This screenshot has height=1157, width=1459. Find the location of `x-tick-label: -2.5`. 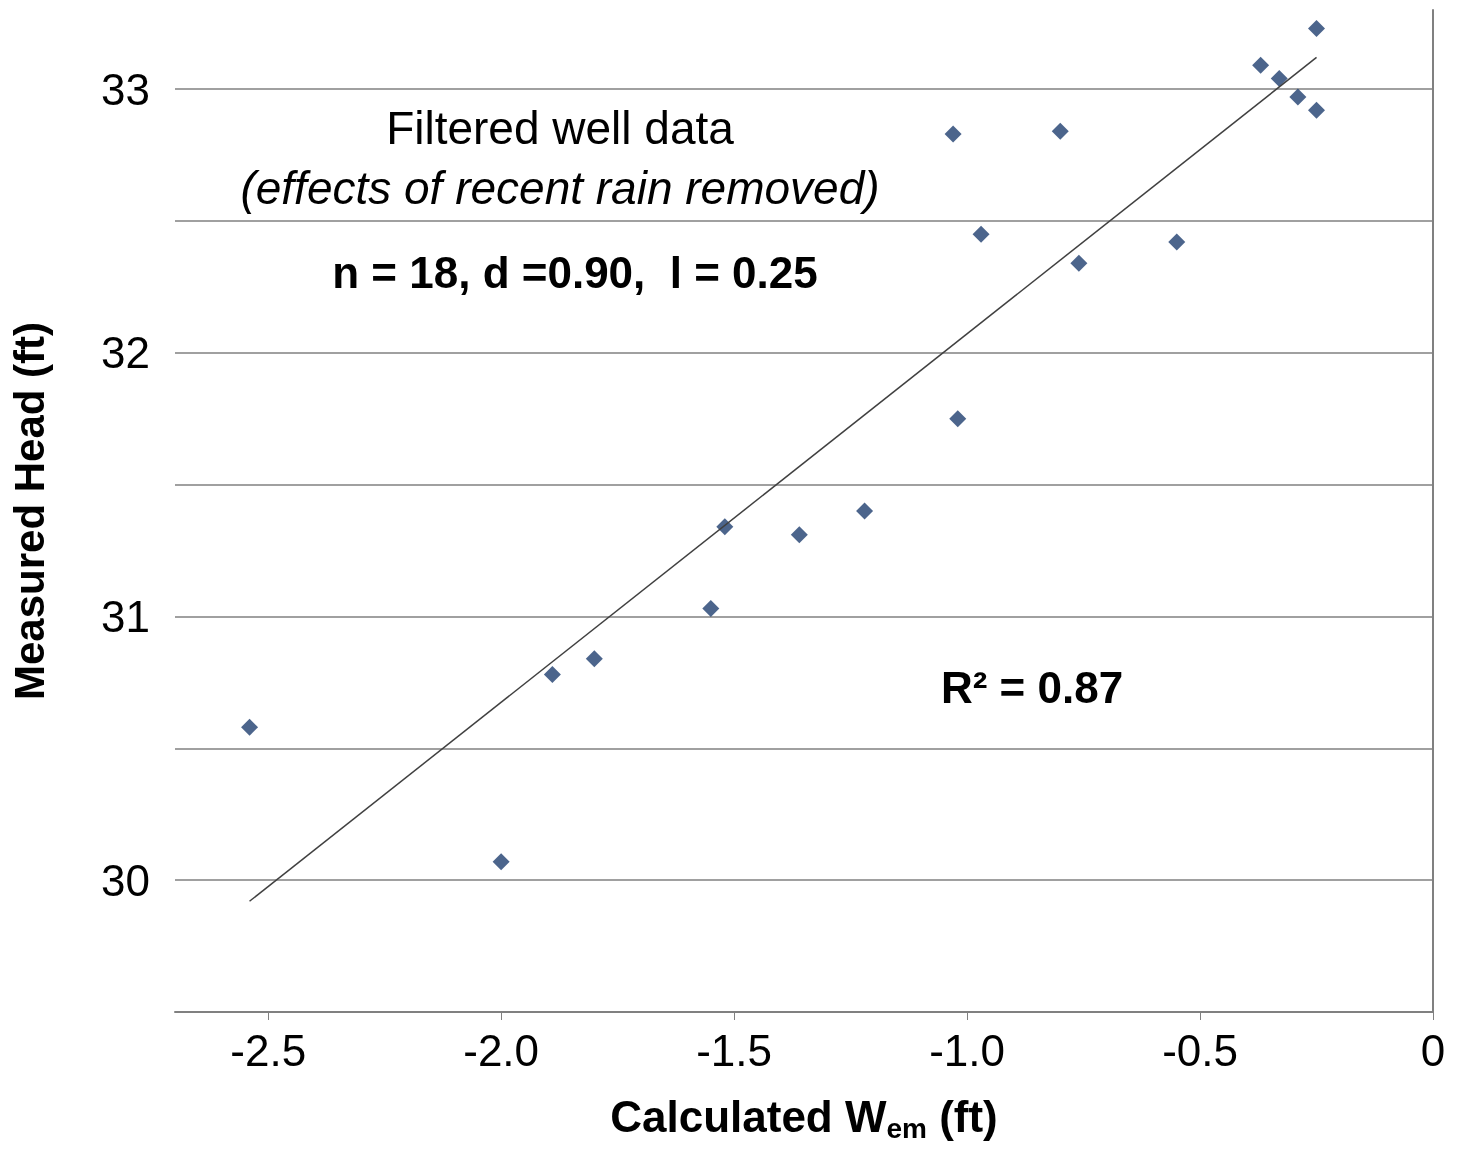

x-tick-label: -2.5 is located at coordinates (268, 1050).